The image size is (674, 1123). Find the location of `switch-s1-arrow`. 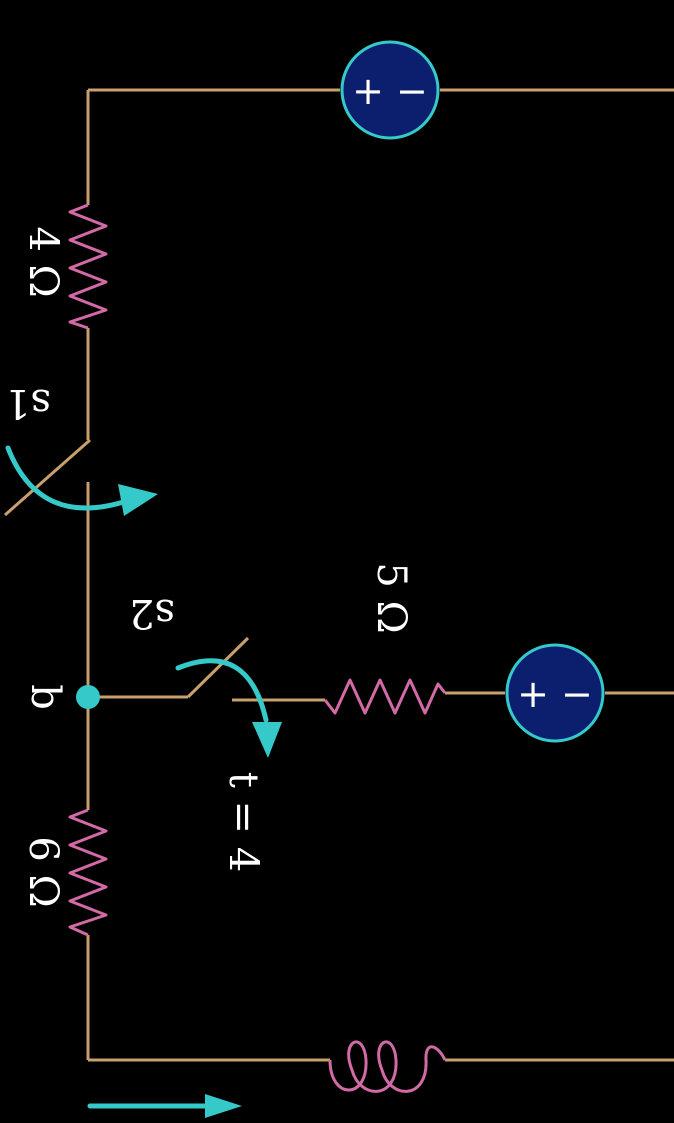

switch-s1-arrow is located at coordinates (69, 478).